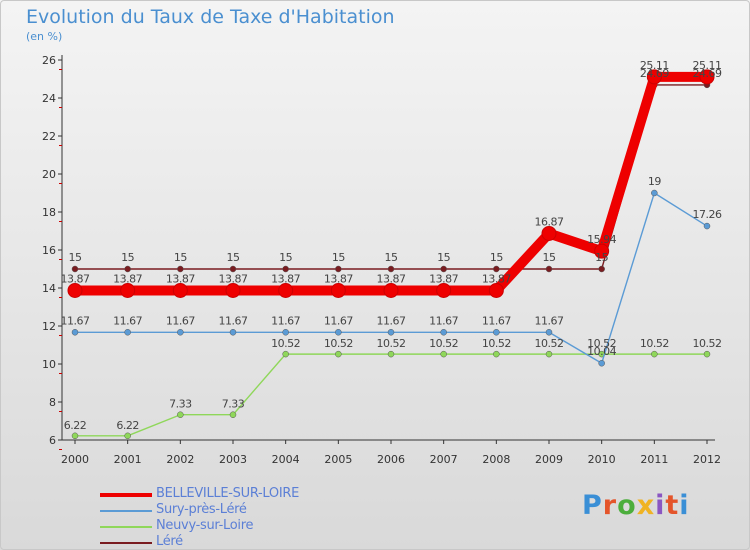 This screenshot has width=750, height=550. I want to click on y-tick-label: 16, so click(49, 250).